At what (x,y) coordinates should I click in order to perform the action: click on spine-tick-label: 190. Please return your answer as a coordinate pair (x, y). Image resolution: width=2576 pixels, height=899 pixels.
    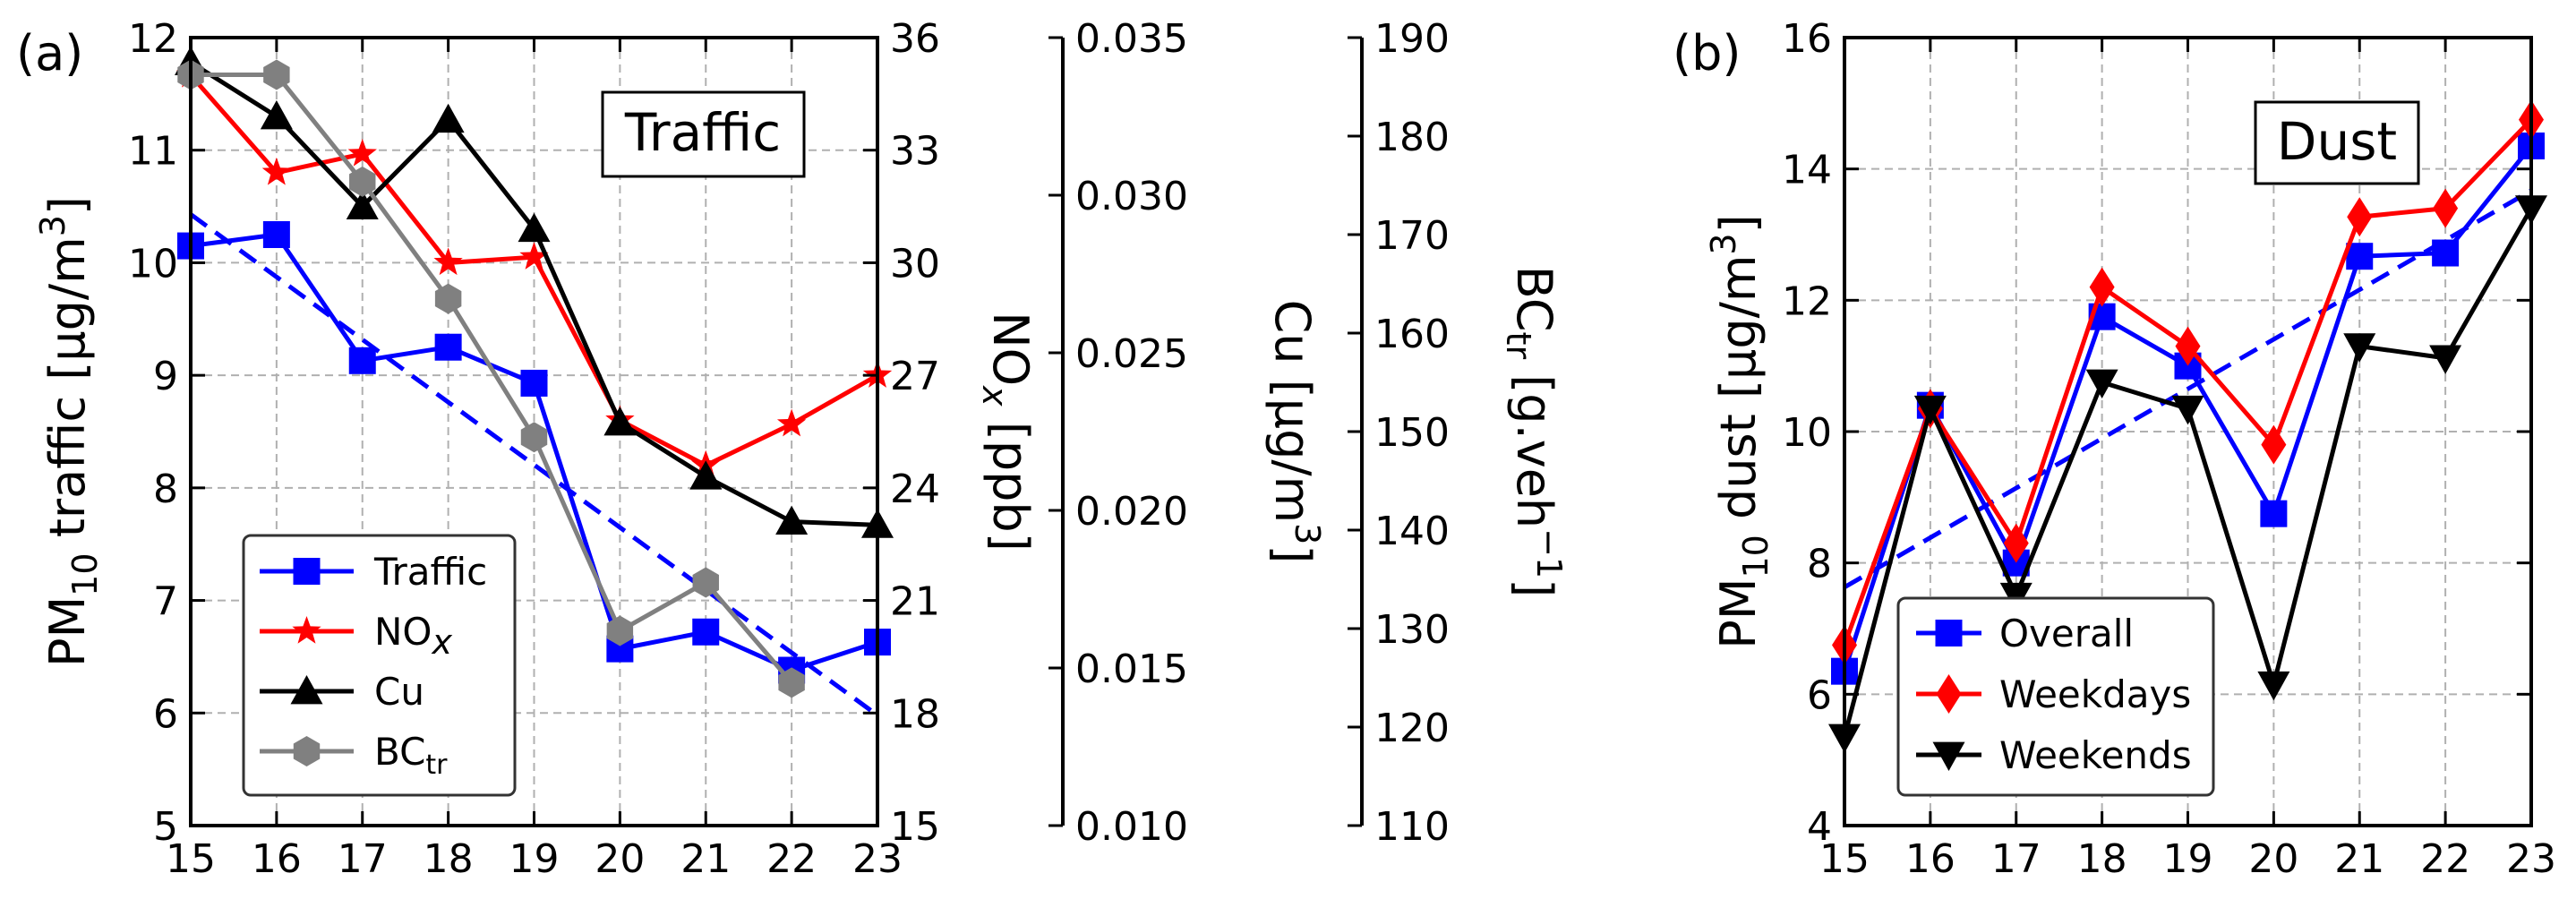
    Looking at the image, I should click on (1412, 39).